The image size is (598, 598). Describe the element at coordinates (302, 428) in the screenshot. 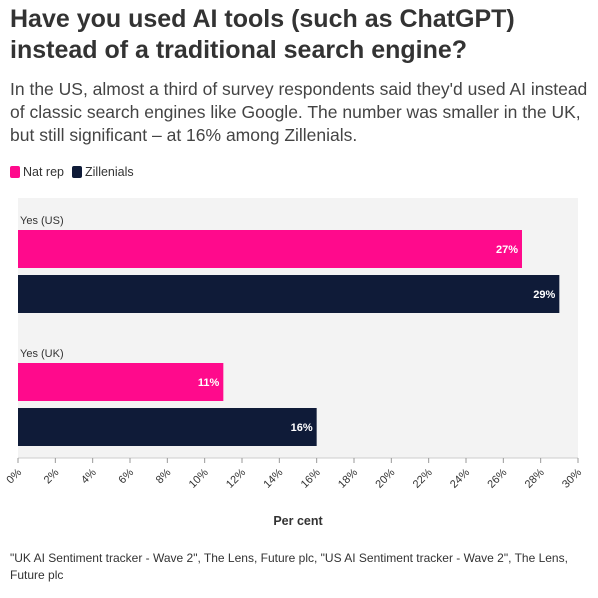

I see `data-label-yes-uk-zillenials: 16%` at that location.